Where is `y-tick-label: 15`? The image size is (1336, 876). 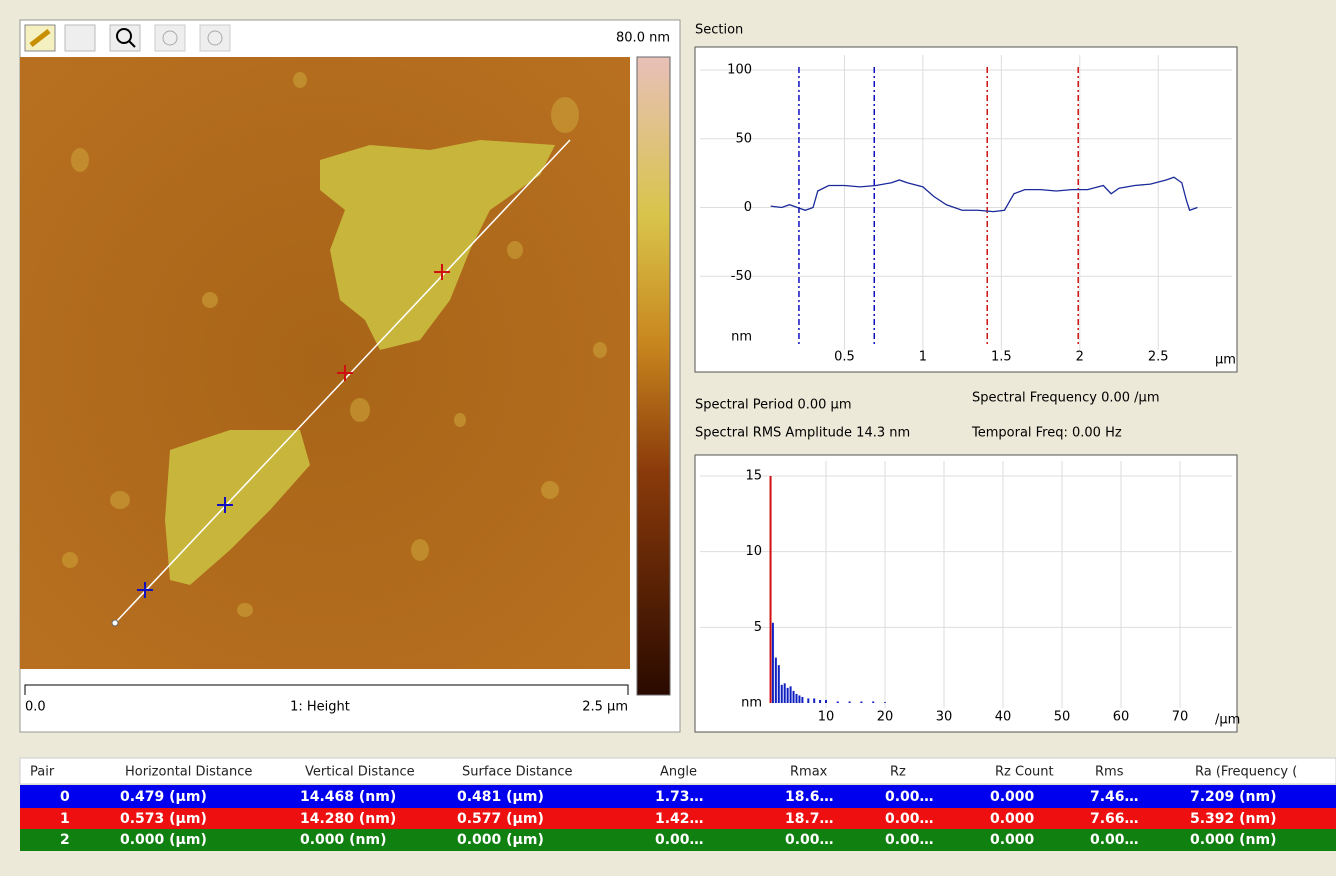 y-tick-label: 15 is located at coordinates (753, 476).